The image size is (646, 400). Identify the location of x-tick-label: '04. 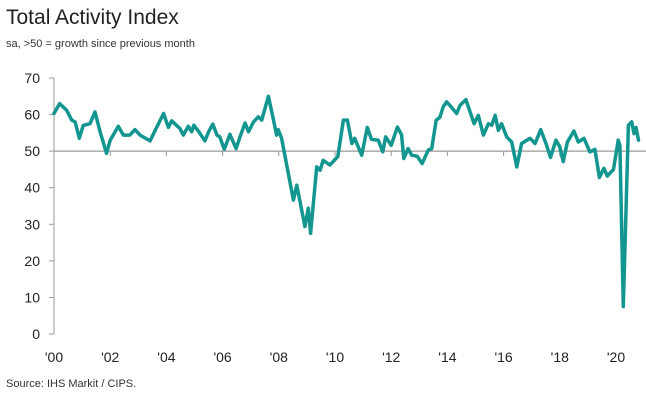
(166, 357).